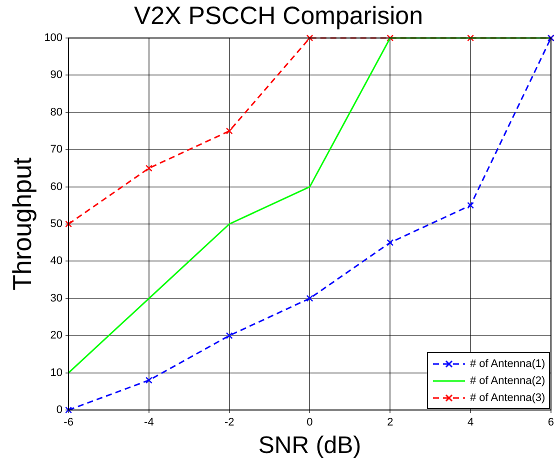 This screenshot has height=465, width=557. What do you see at coordinates (56, 336) in the screenshot?
I see `y-tick-label: 20` at bounding box center [56, 336].